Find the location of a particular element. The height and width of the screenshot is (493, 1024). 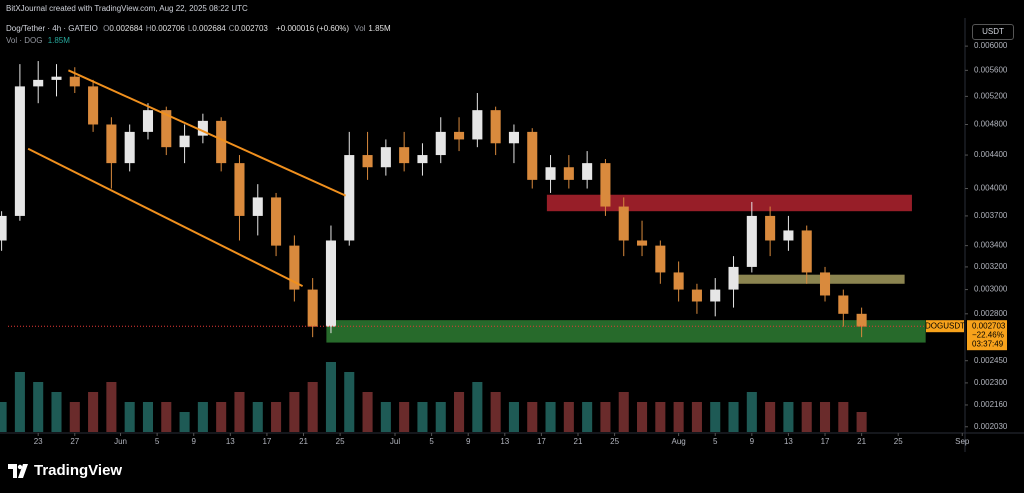

currency-button: USDT is located at coordinates (993, 32).